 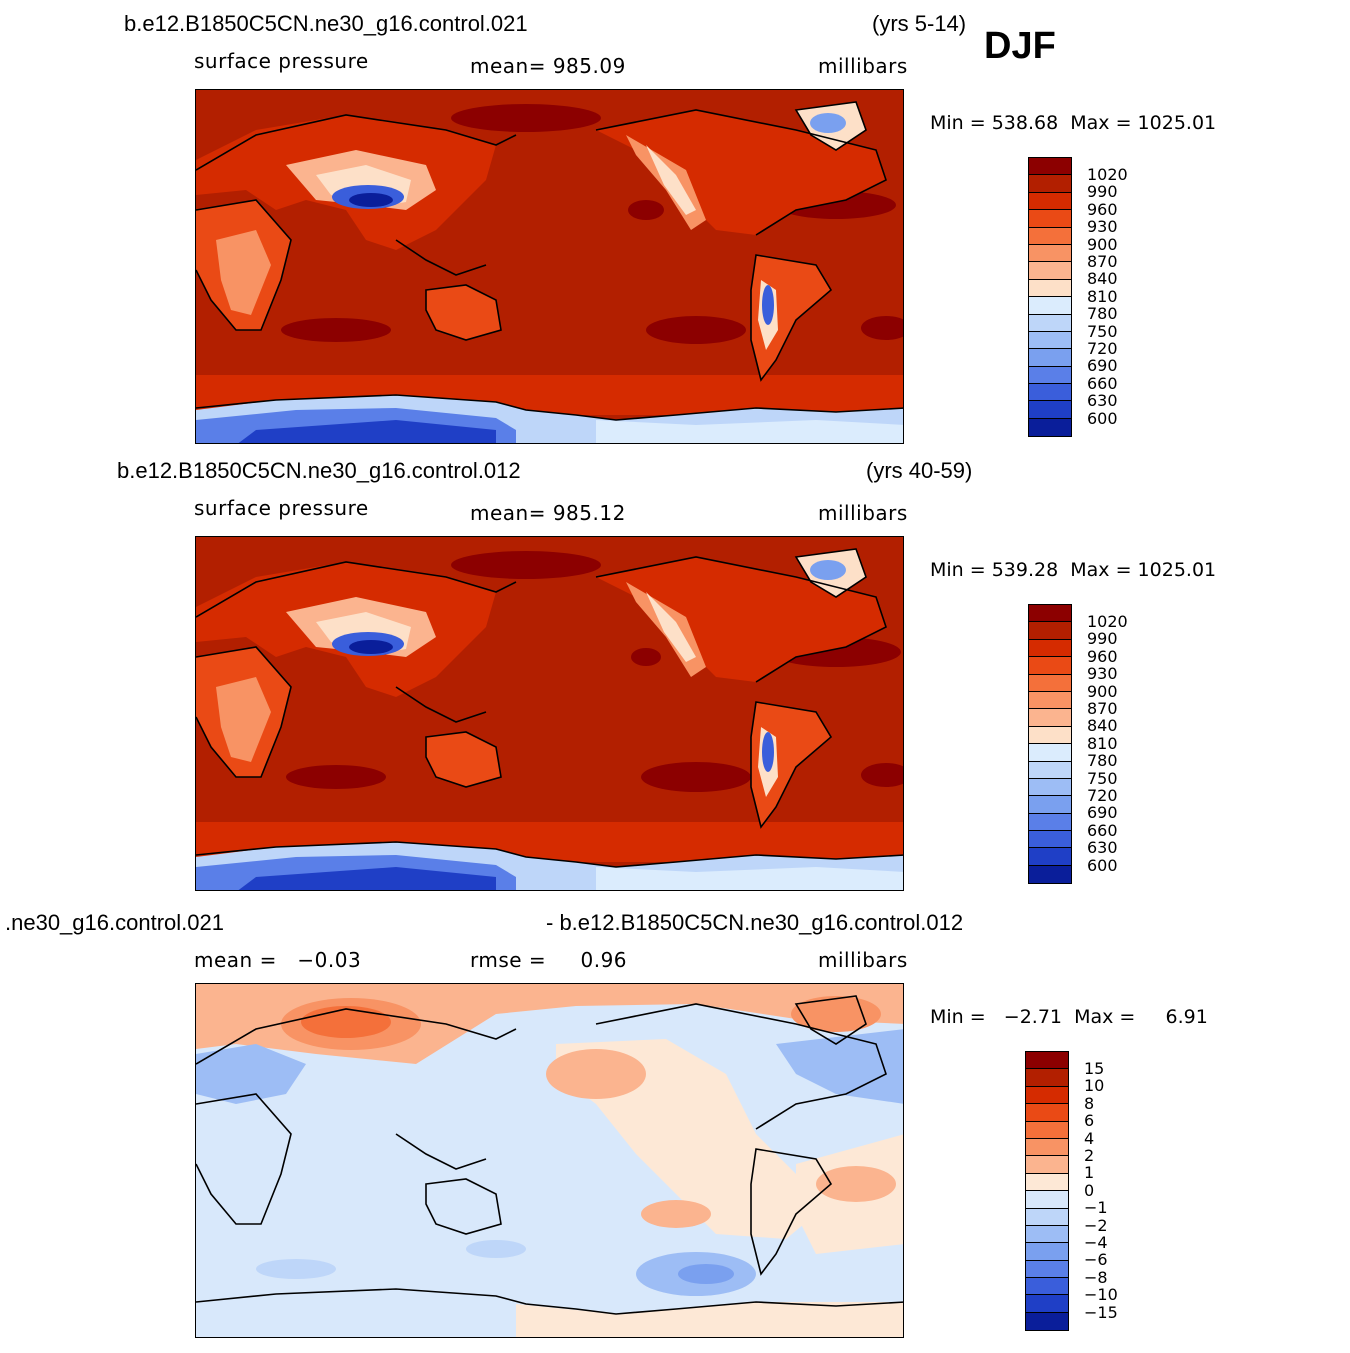 What do you see at coordinates (1101, 1294) in the screenshot?
I see `colorbar-label: −10` at bounding box center [1101, 1294].